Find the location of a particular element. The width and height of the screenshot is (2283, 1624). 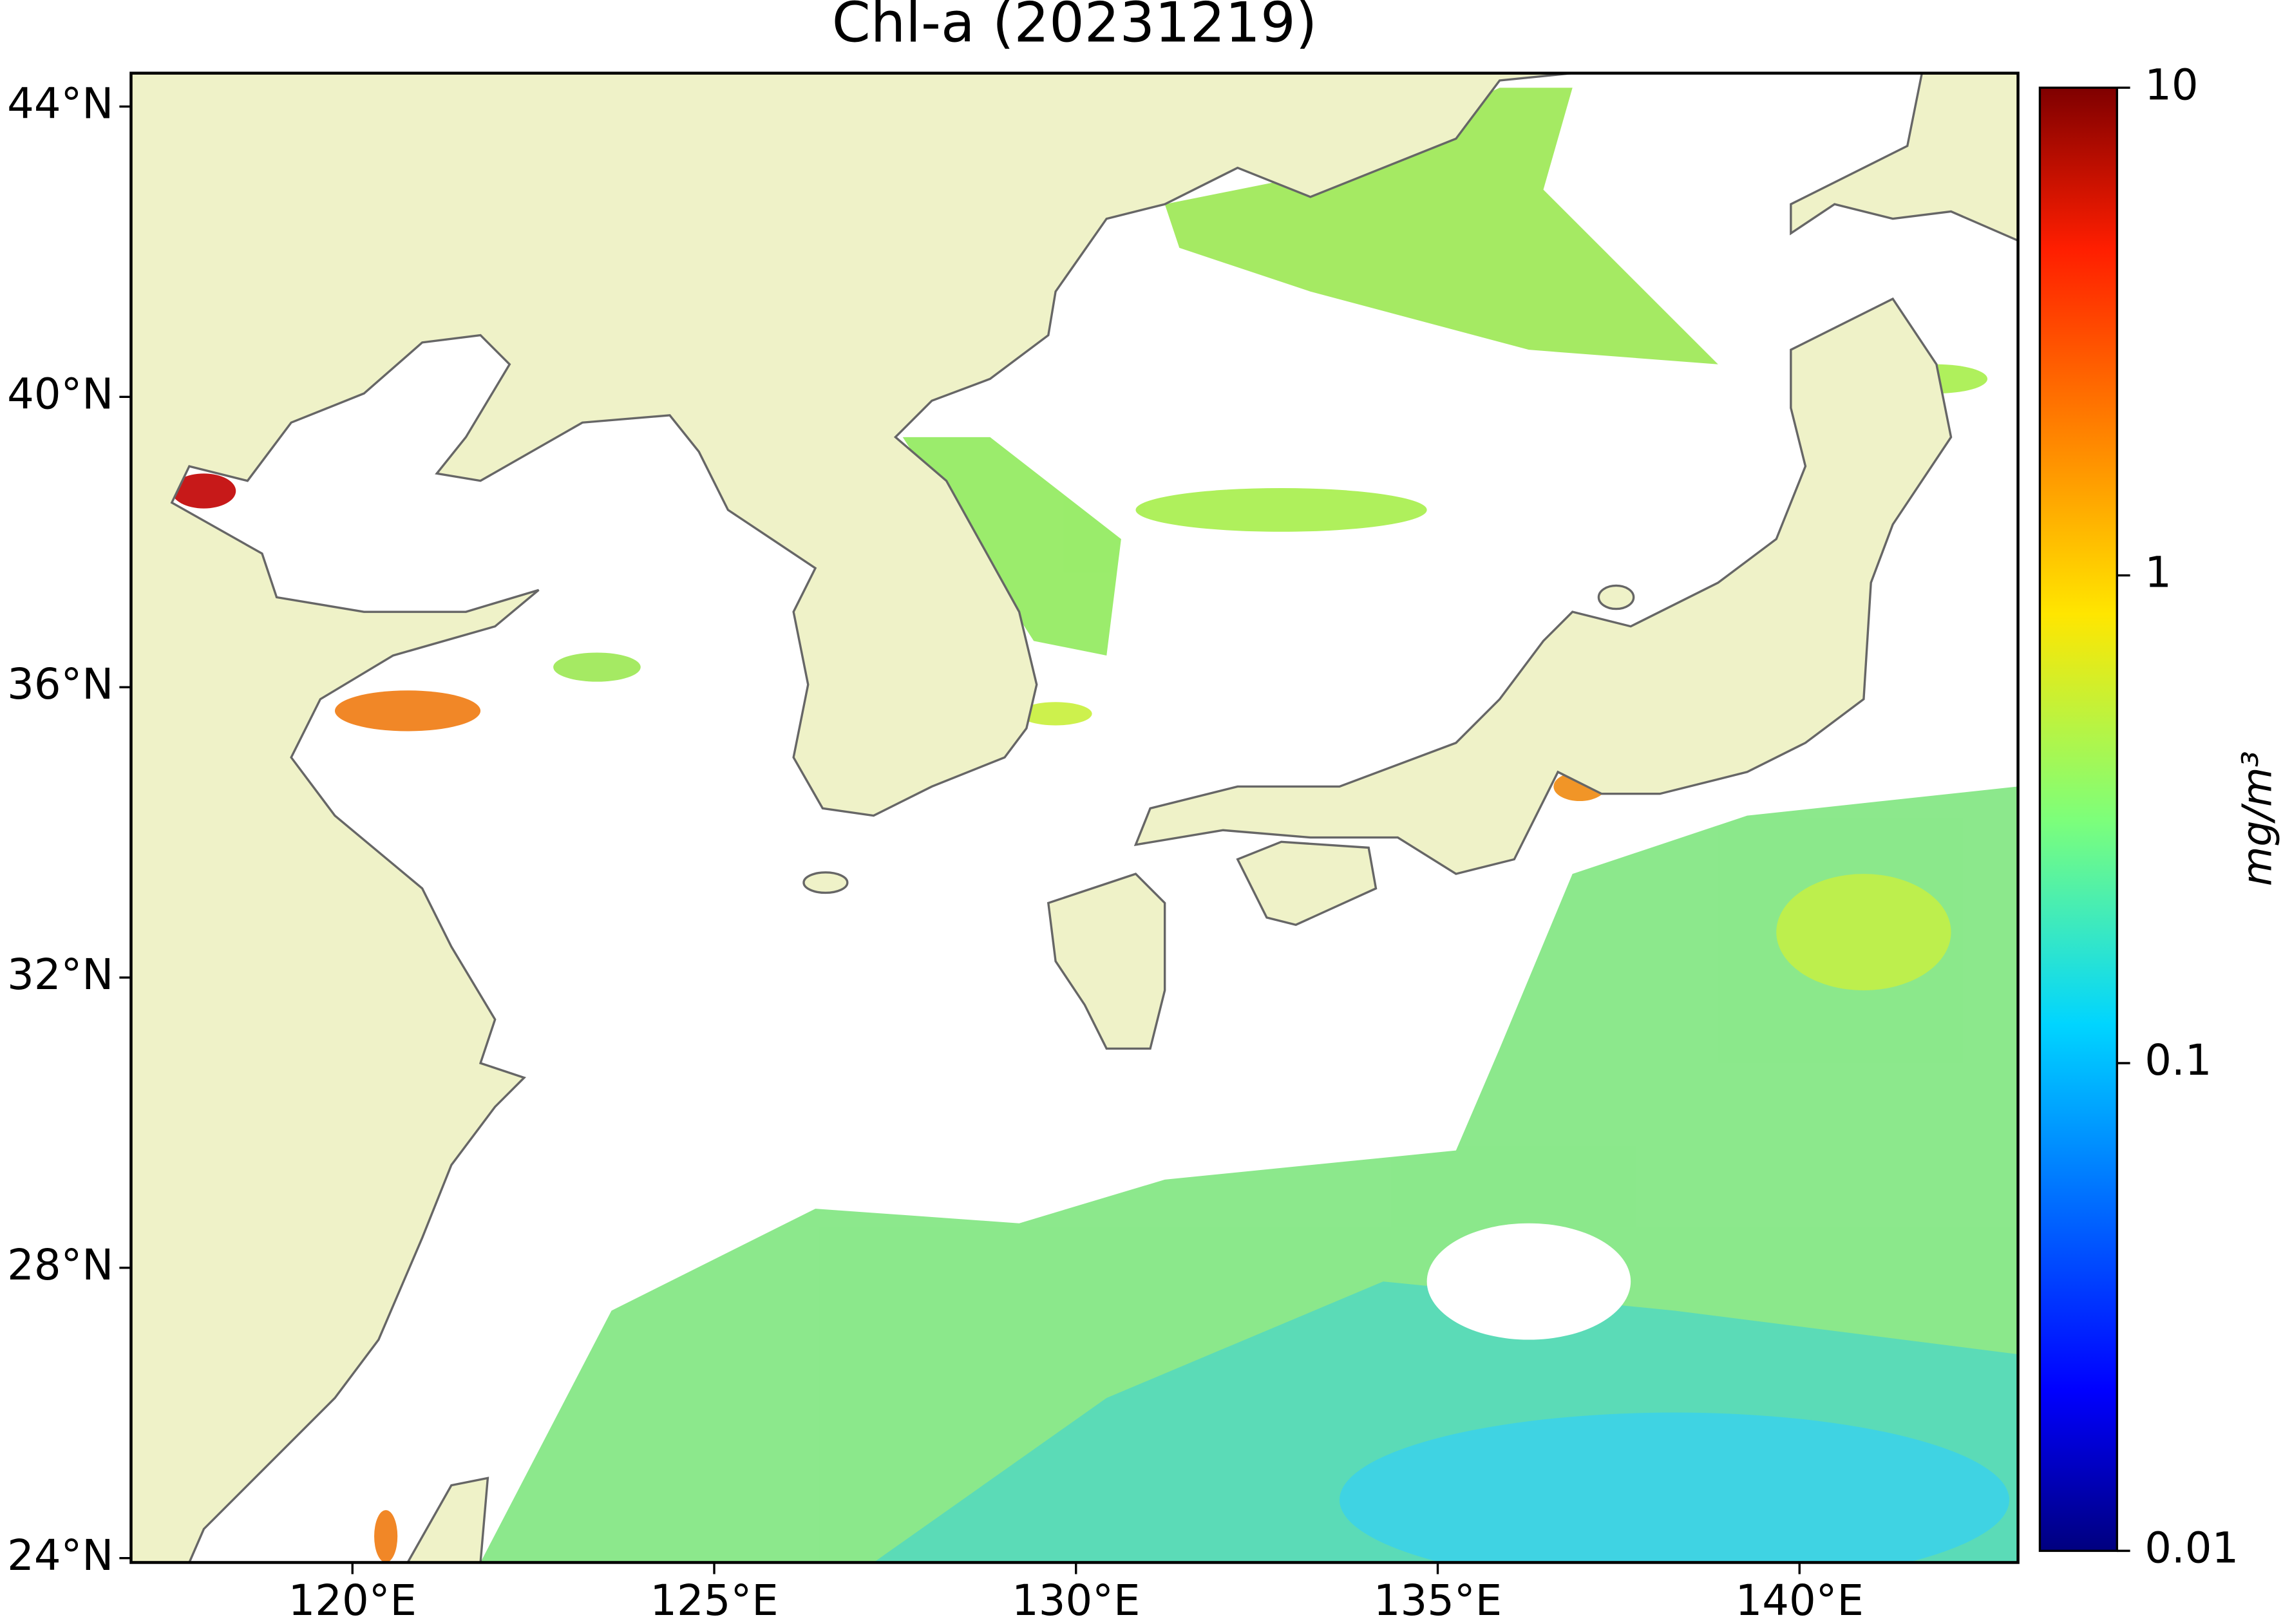

x-tick-label: 130°E is located at coordinates (1076, 1600).